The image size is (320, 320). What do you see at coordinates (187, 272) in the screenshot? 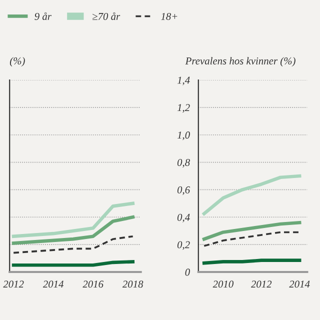
I see `y-tick-label: 0` at bounding box center [187, 272].